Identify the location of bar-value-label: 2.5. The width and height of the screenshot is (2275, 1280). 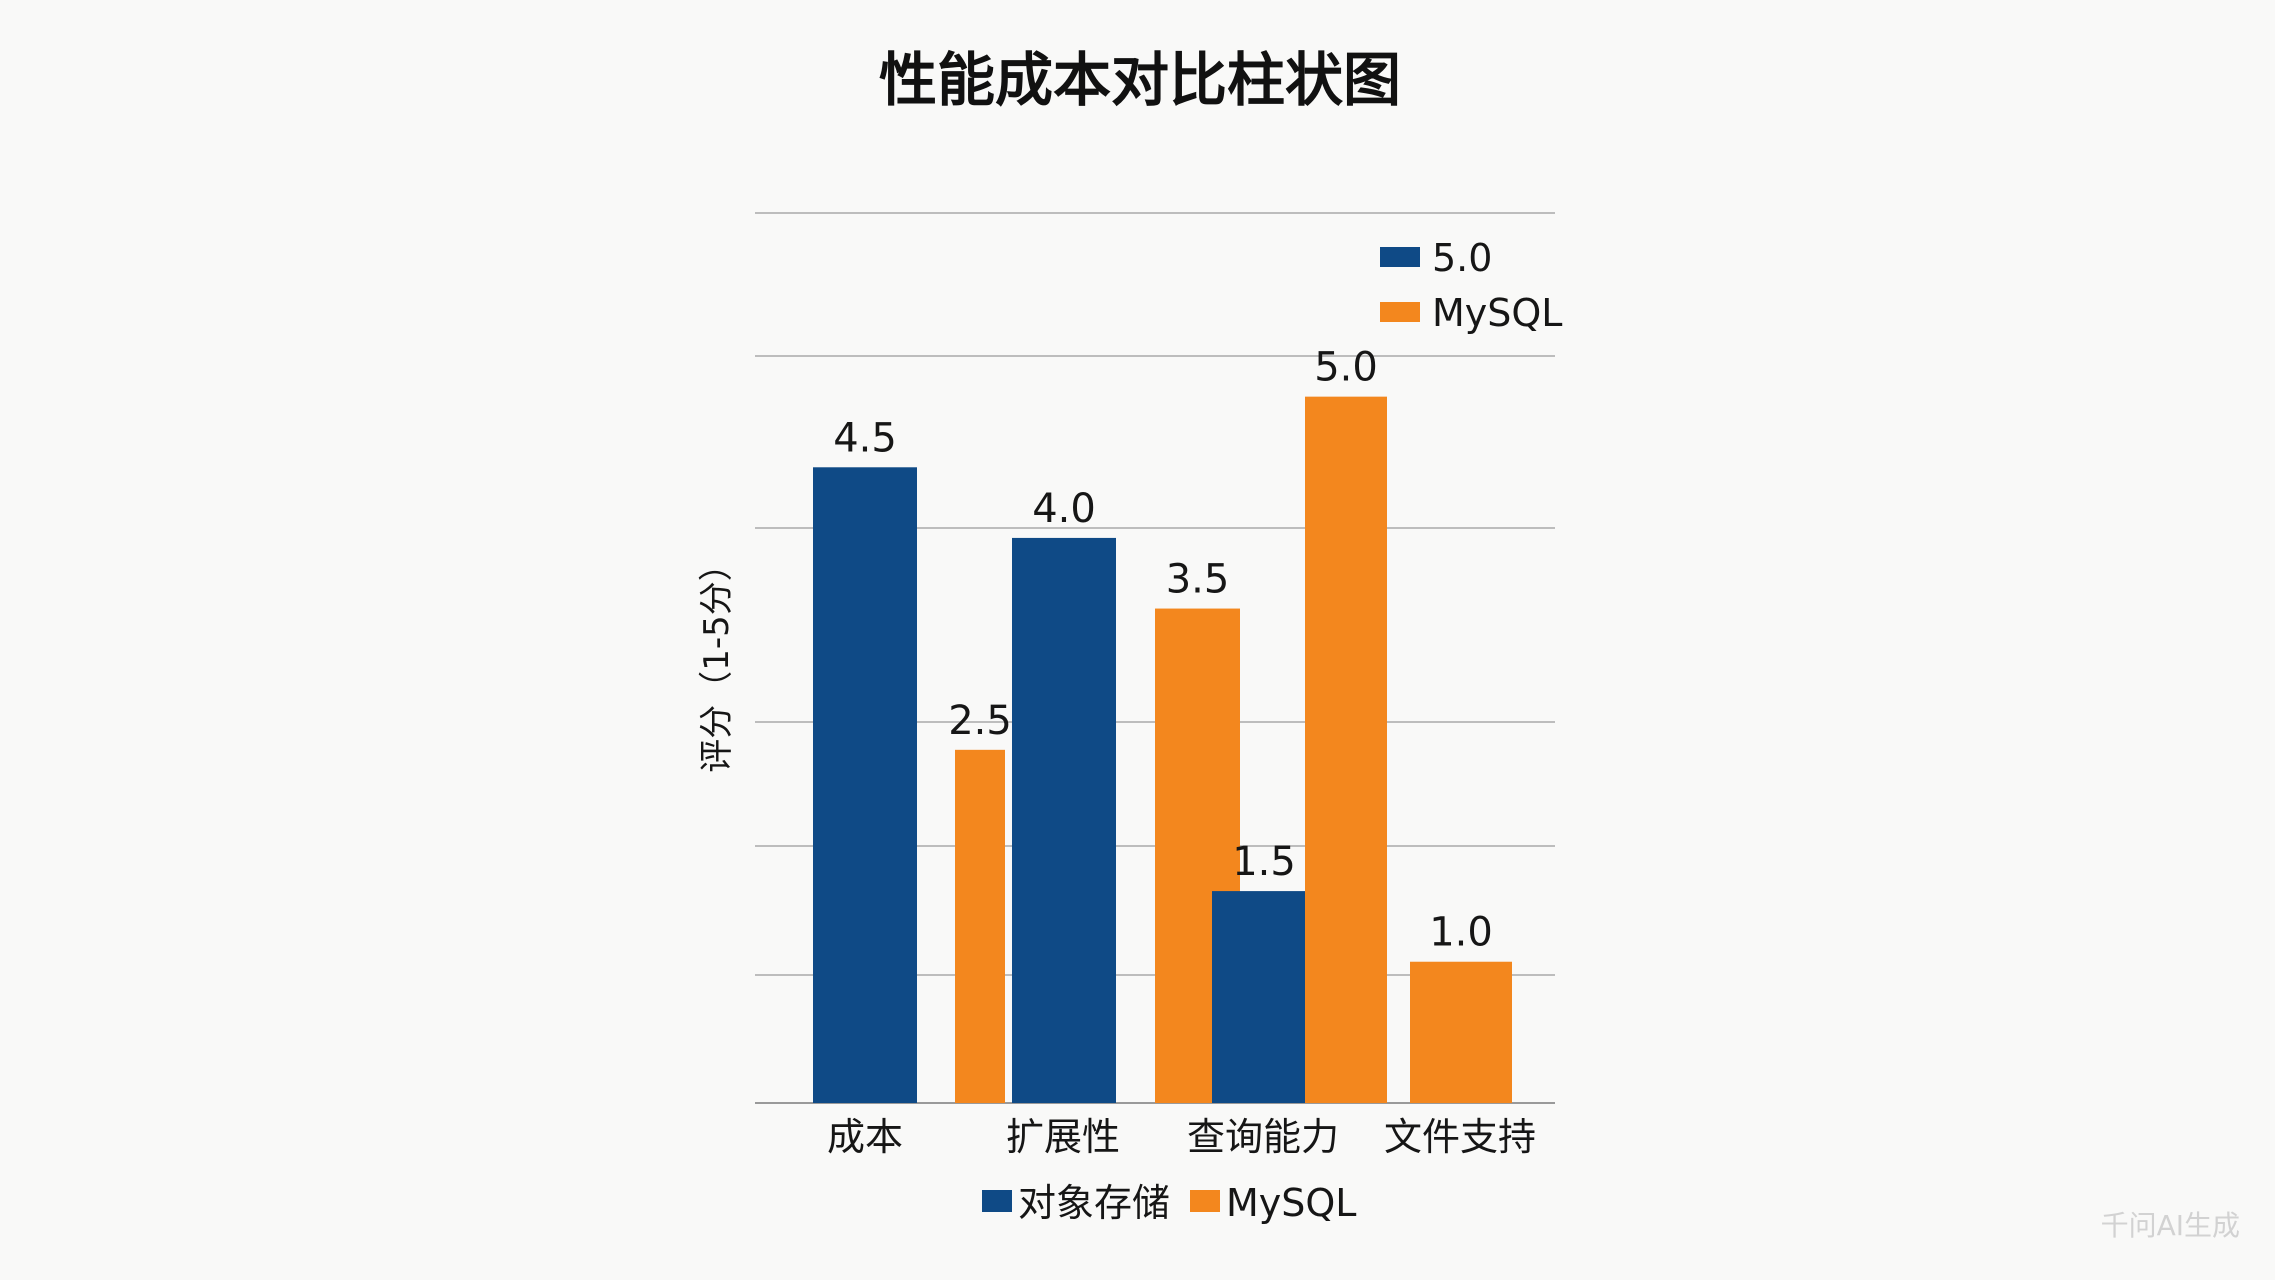
(980, 721).